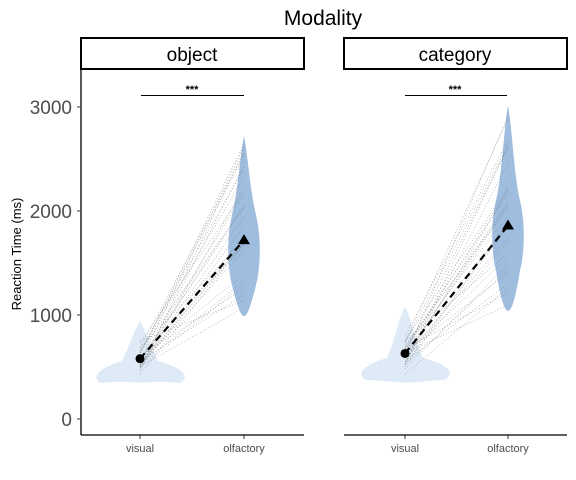 The height and width of the screenshot is (480, 576). I want to click on strip-label-object: object, so click(192, 55).